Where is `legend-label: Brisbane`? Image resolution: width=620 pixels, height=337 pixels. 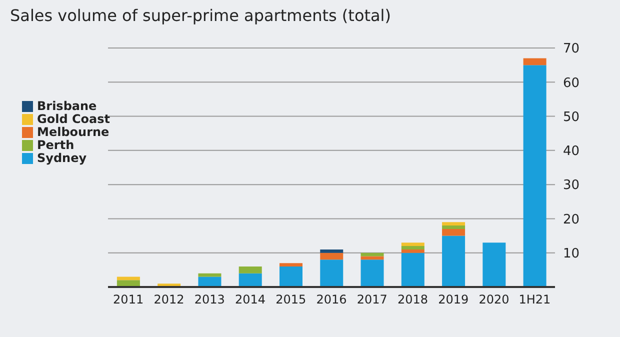 legend-label: Brisbane is located at coordinates (67, 106).